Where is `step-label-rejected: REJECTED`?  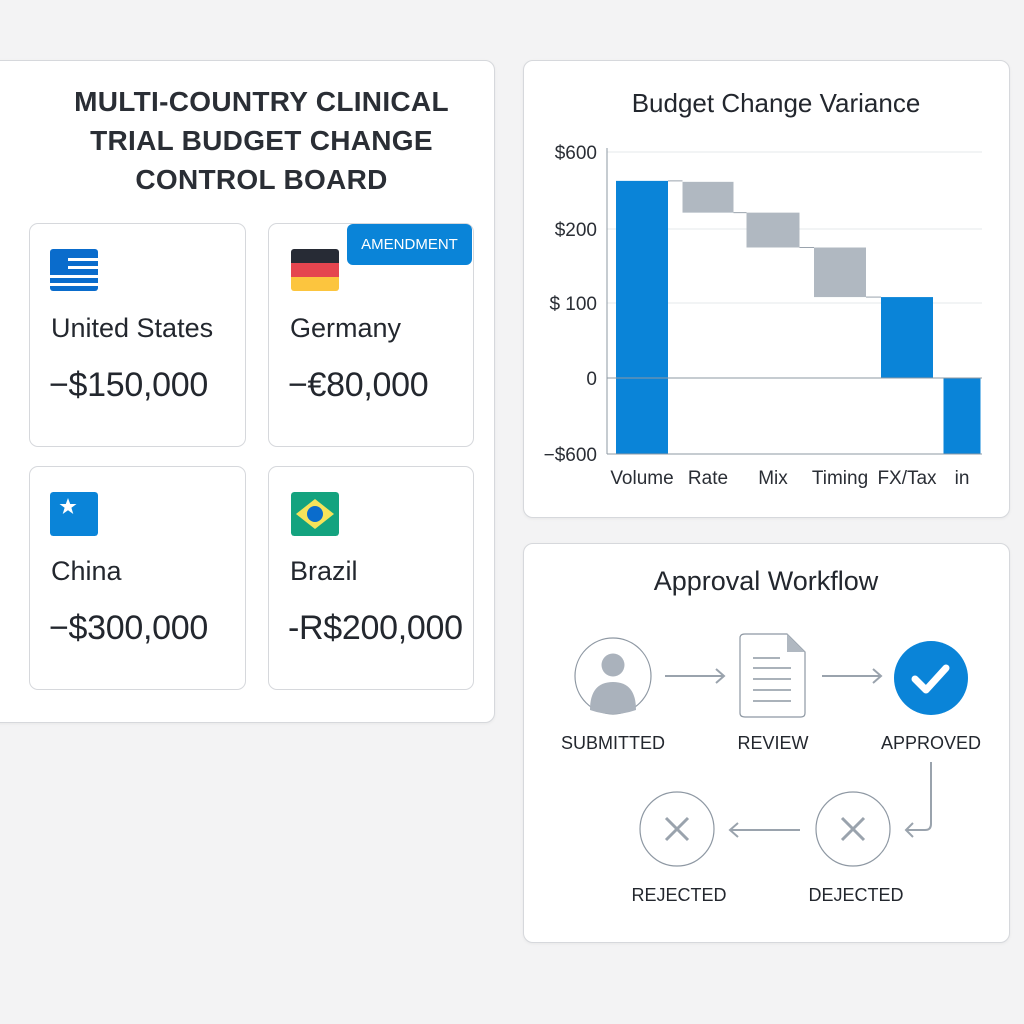
step-label-rejected: REJECTED is located at coordinates (679, 895).